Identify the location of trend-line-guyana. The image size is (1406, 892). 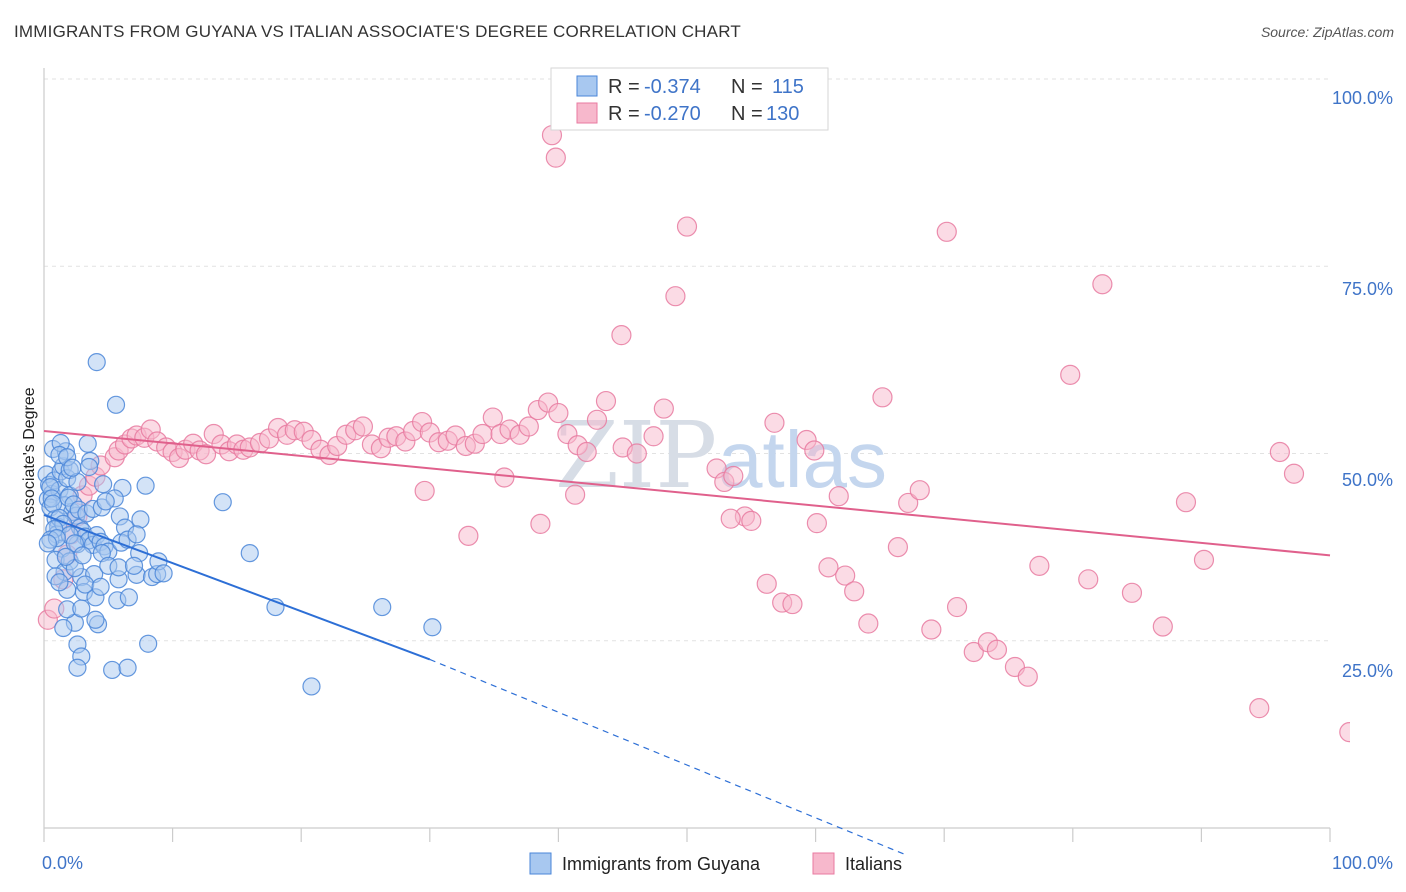
(237, 587).